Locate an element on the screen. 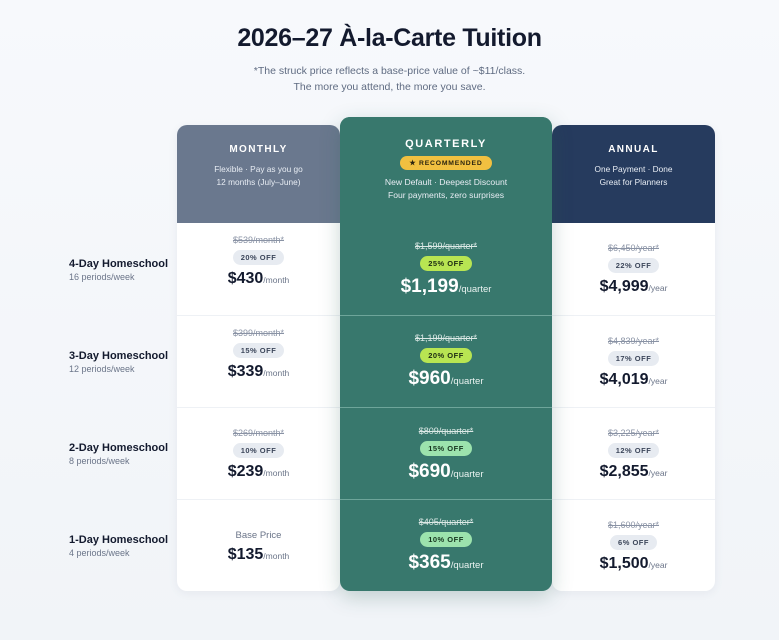 This screenshot has height=640, width=779. row-name: 2-Day Homeschool is located at coordinates (119, 448).